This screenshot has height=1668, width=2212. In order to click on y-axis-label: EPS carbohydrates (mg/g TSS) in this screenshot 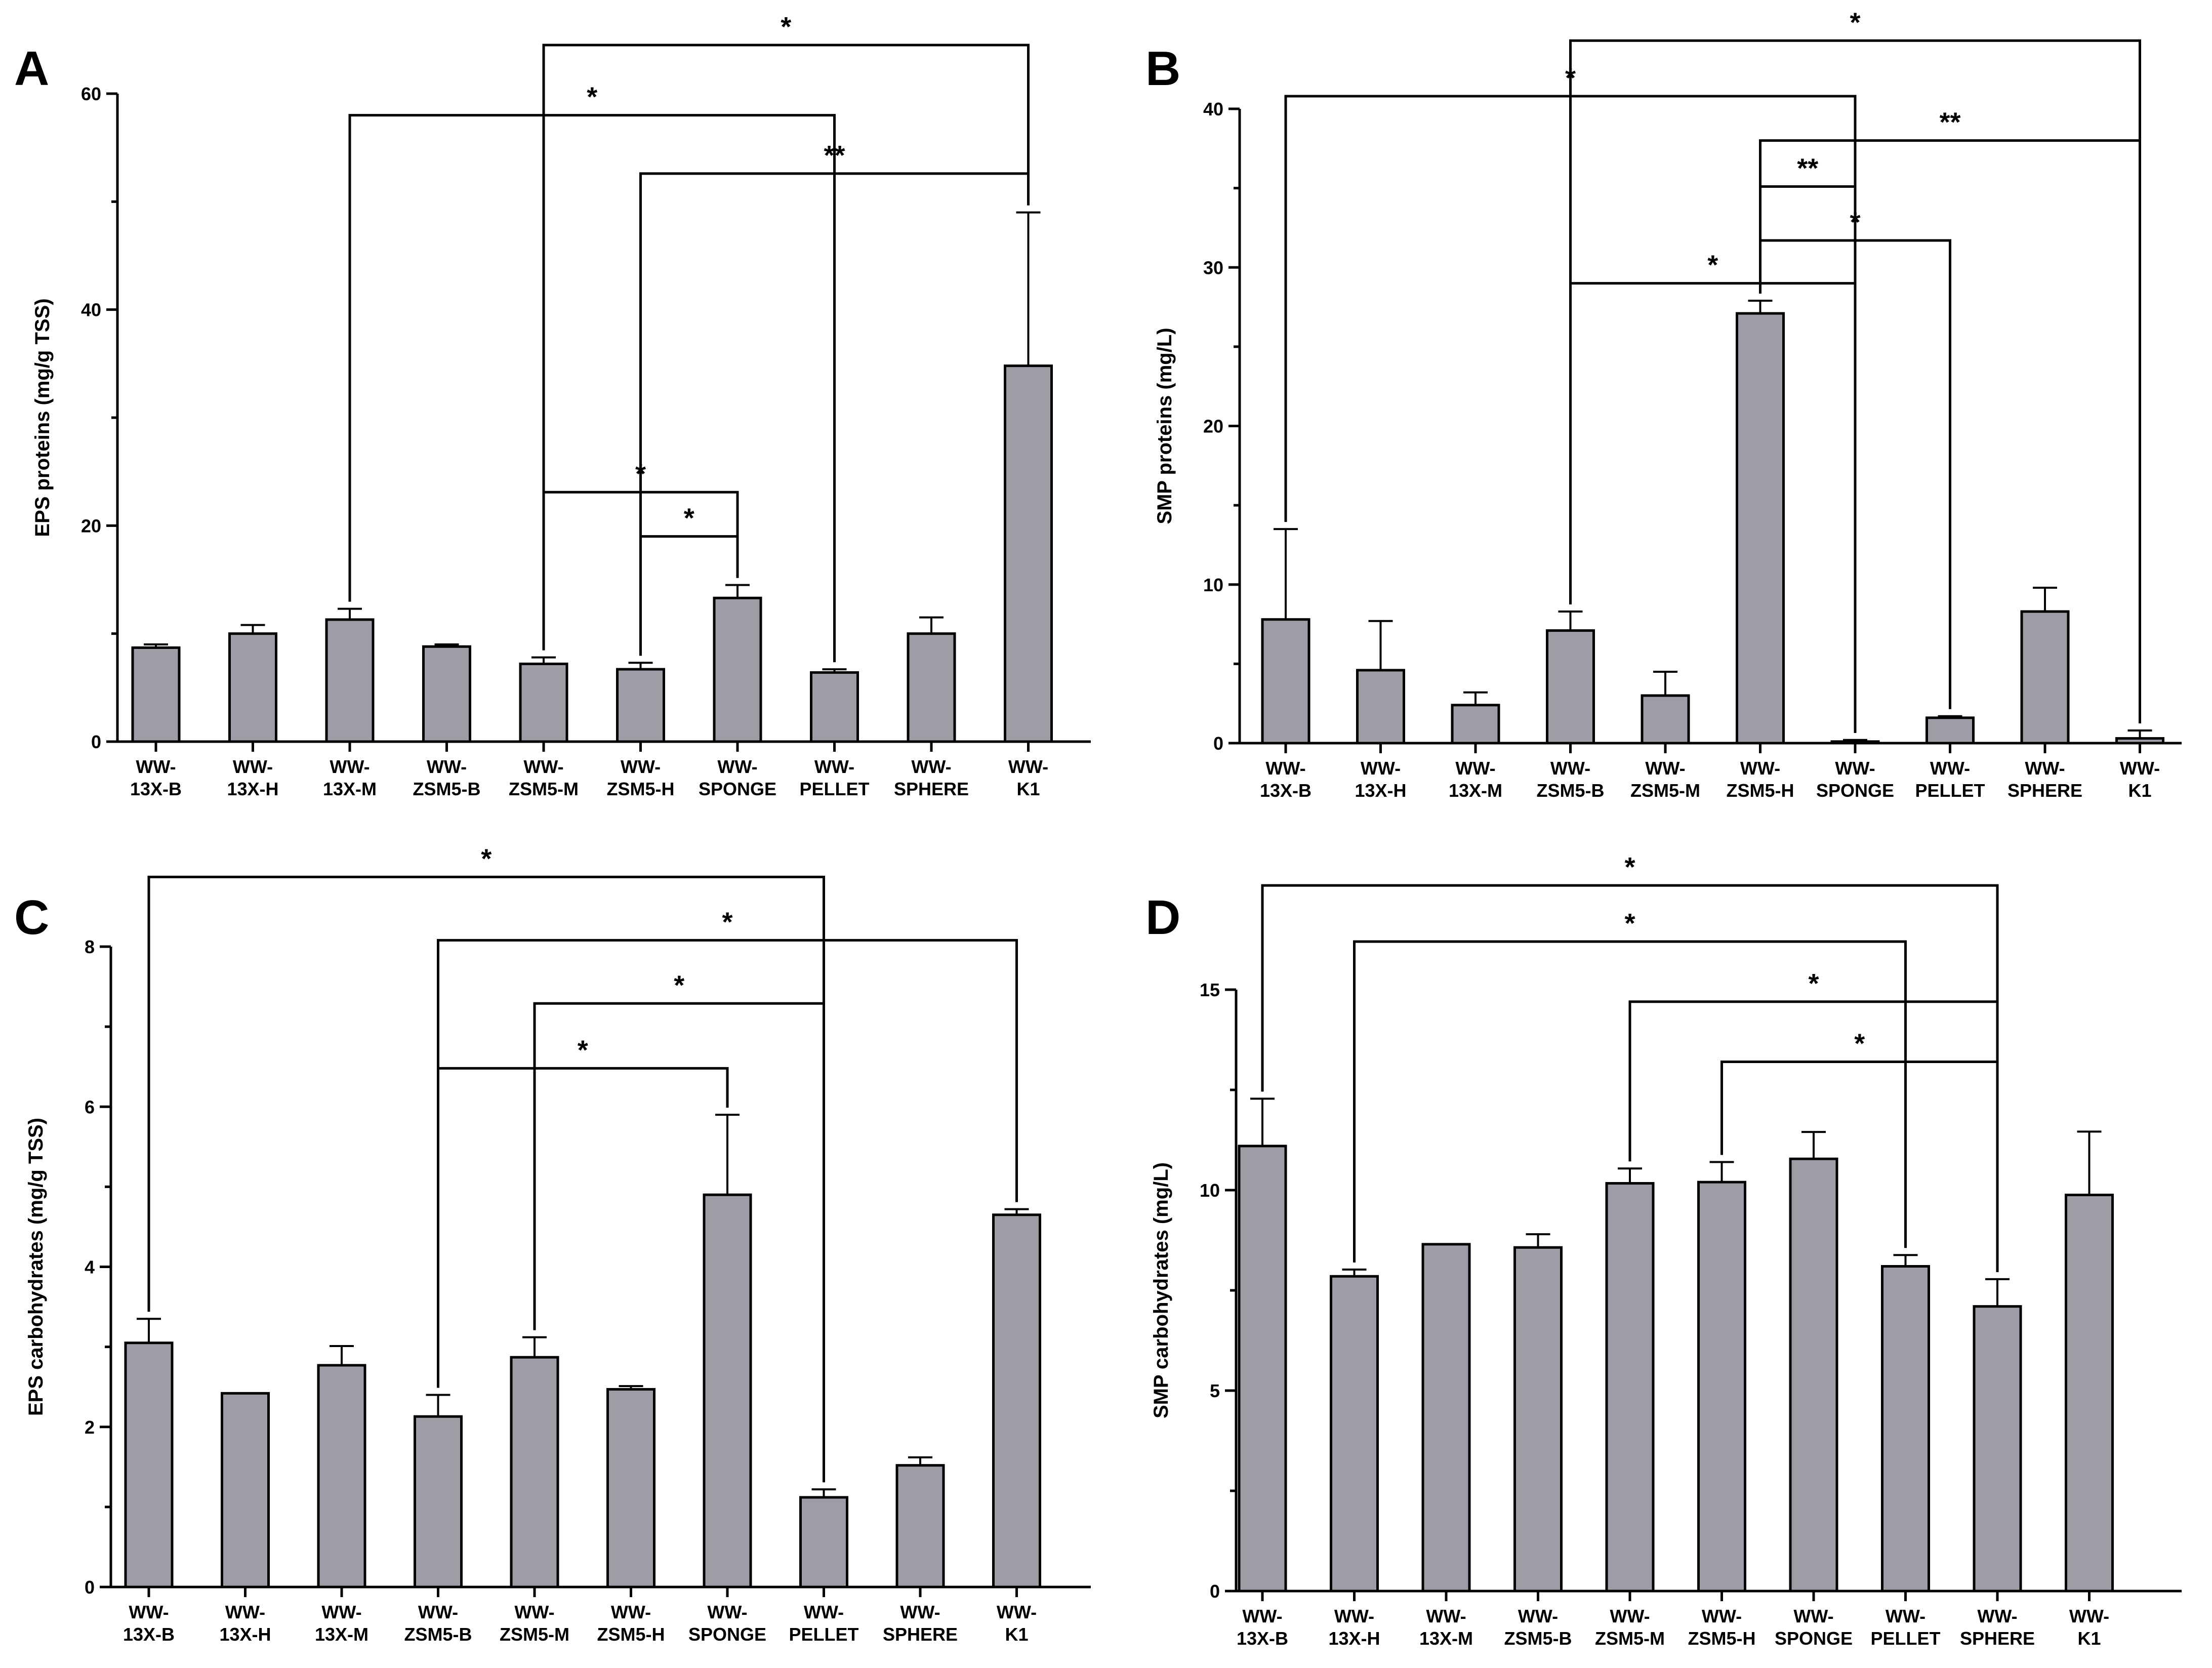, I will do `click(36, 1267)`.